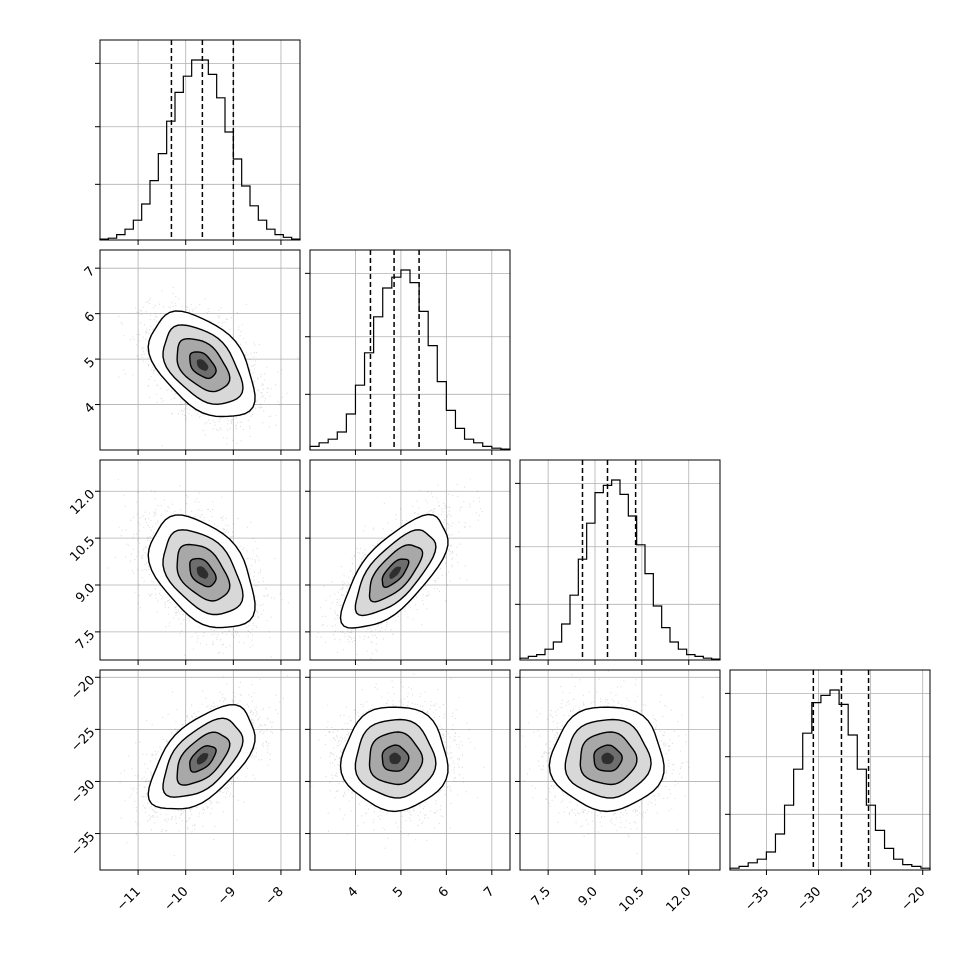  Describe the element at coordinates (82, 502) in the screenshot. I see `y-tick-label: 12.0` at that location.